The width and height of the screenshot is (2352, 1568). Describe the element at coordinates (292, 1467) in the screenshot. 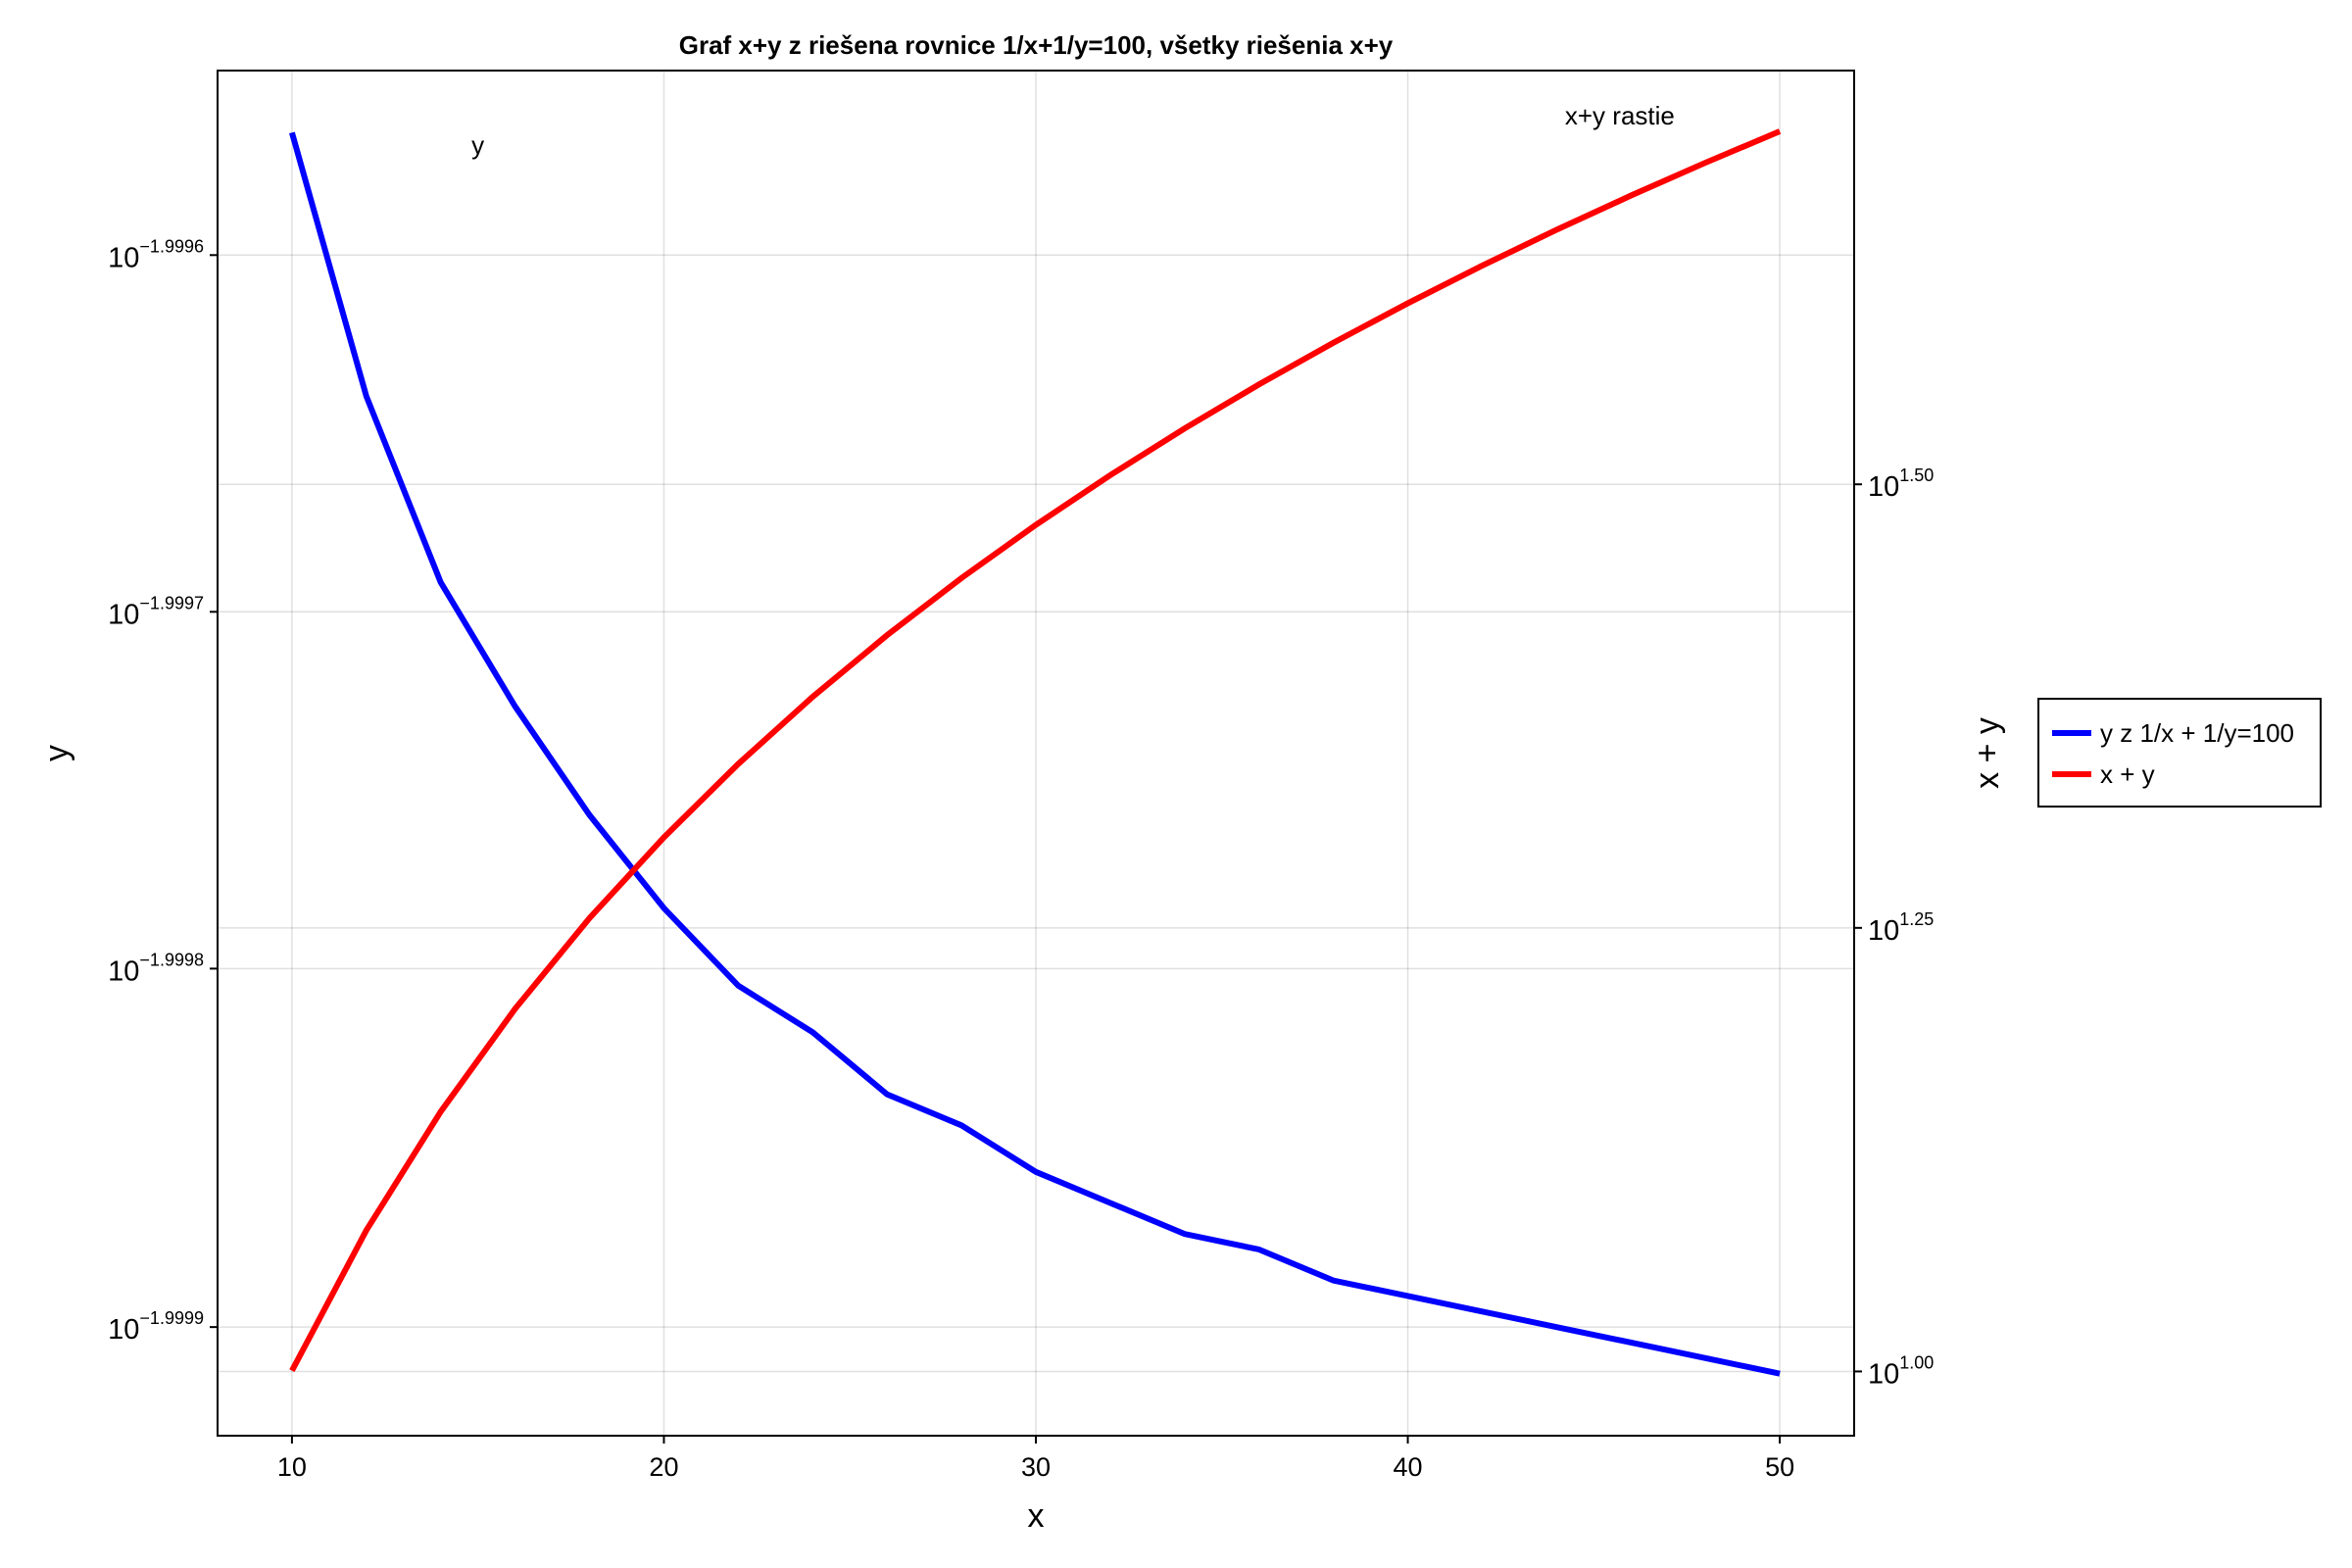

I see `x-tick-label: 10` at that location.